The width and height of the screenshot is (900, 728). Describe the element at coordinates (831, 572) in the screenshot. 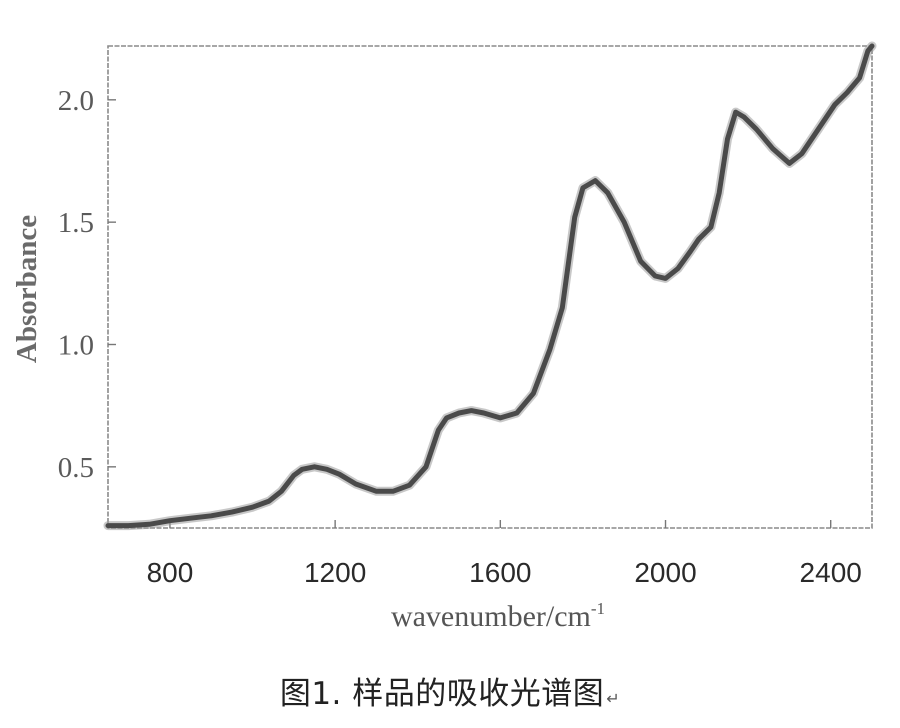

I see `x-tick-label: 2400` at that location.